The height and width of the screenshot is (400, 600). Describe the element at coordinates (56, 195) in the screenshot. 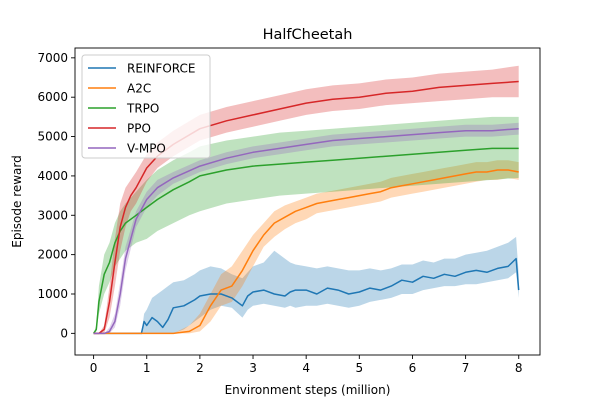

I see `y-axis-ticks: 0 1000 2000 3000 4000 5000 6000 7000` at that location.